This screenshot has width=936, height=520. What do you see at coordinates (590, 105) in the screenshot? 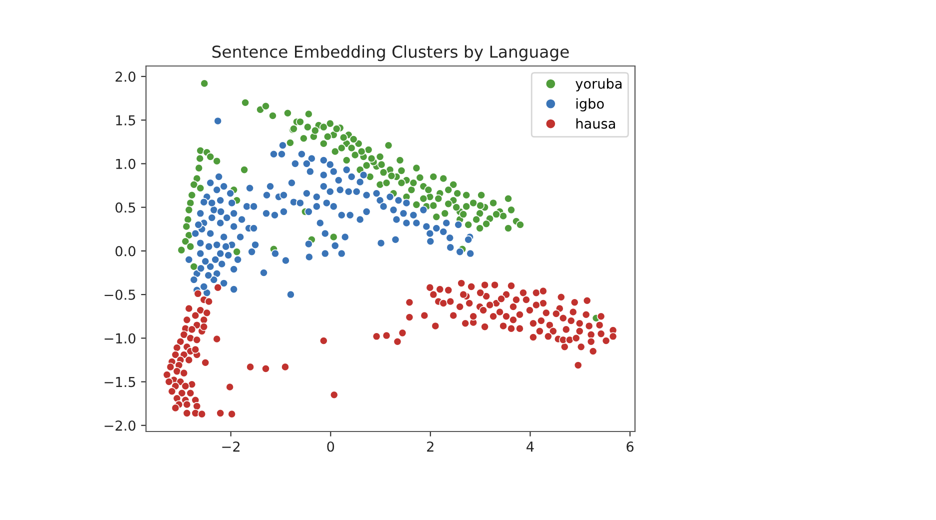
I see `legend-label: igbo` at bounding box center [590, 105].